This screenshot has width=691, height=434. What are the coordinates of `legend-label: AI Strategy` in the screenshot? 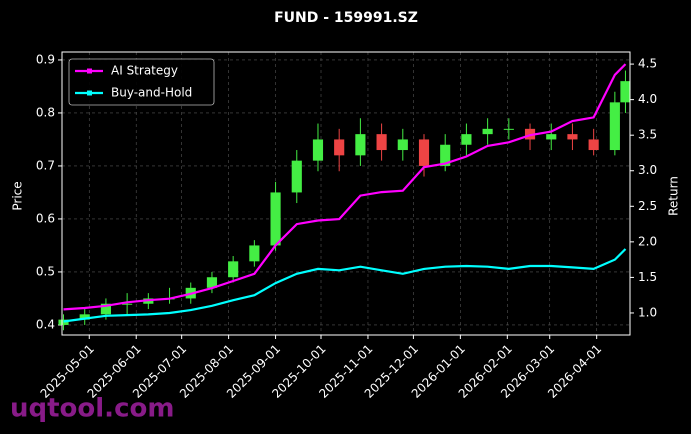 It's located at (144, 71).